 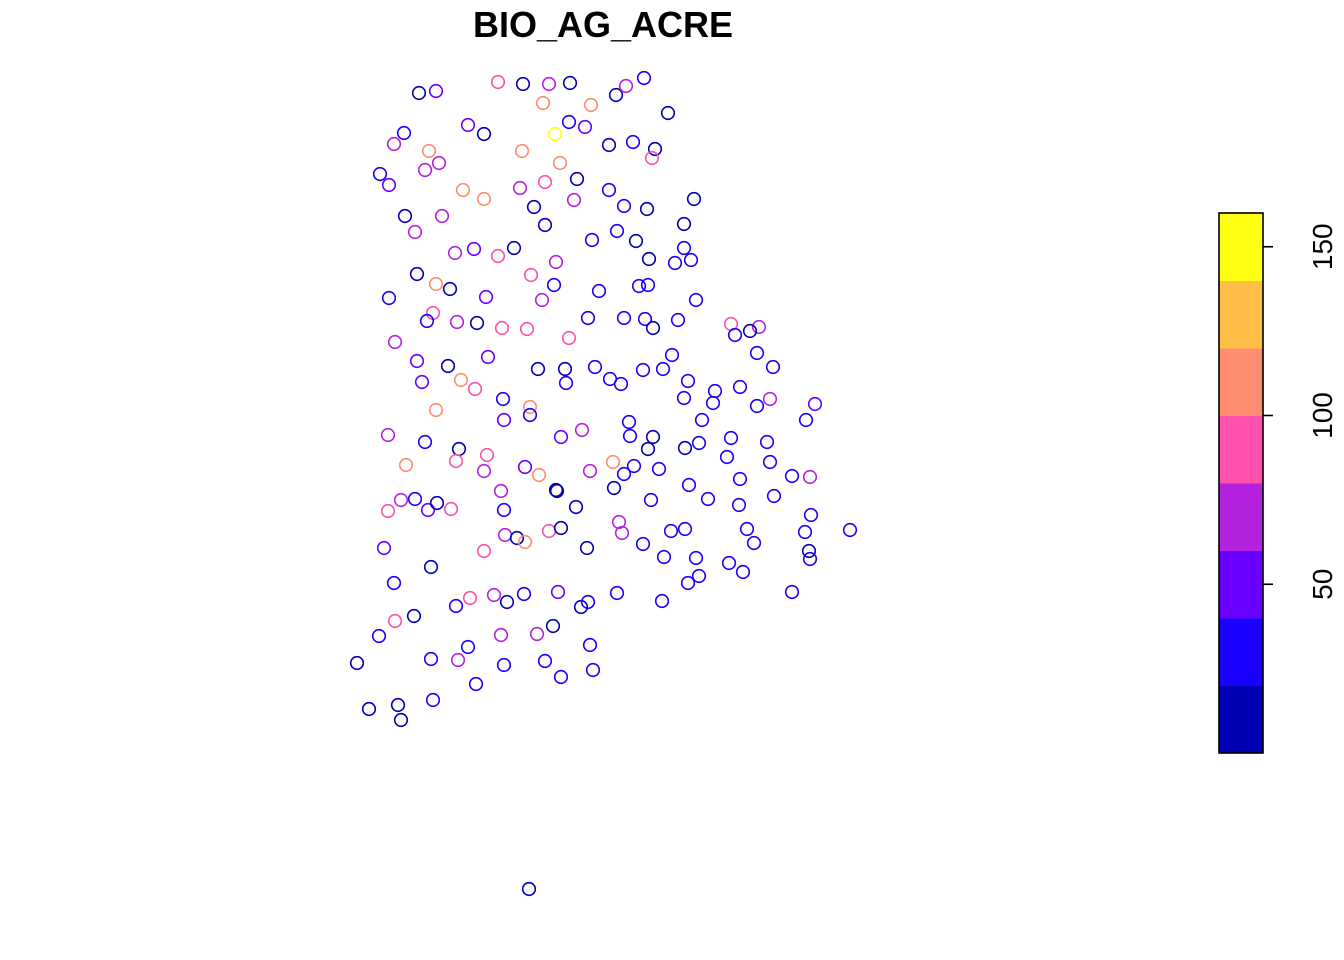 What do you see at coordinates (1278, 483) in the screenshot?
I see `colorbar-legend: 50 100 150` at bounding box center [1278, 483].